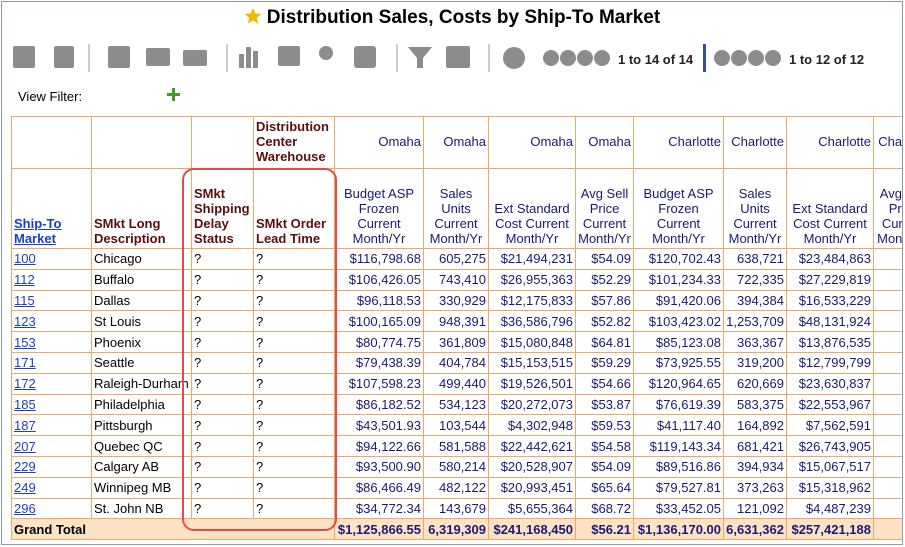 Image resolution: width=905 pixels, height=547 pixels. I want to click on cell: $23,630,837, so click(830, 383).